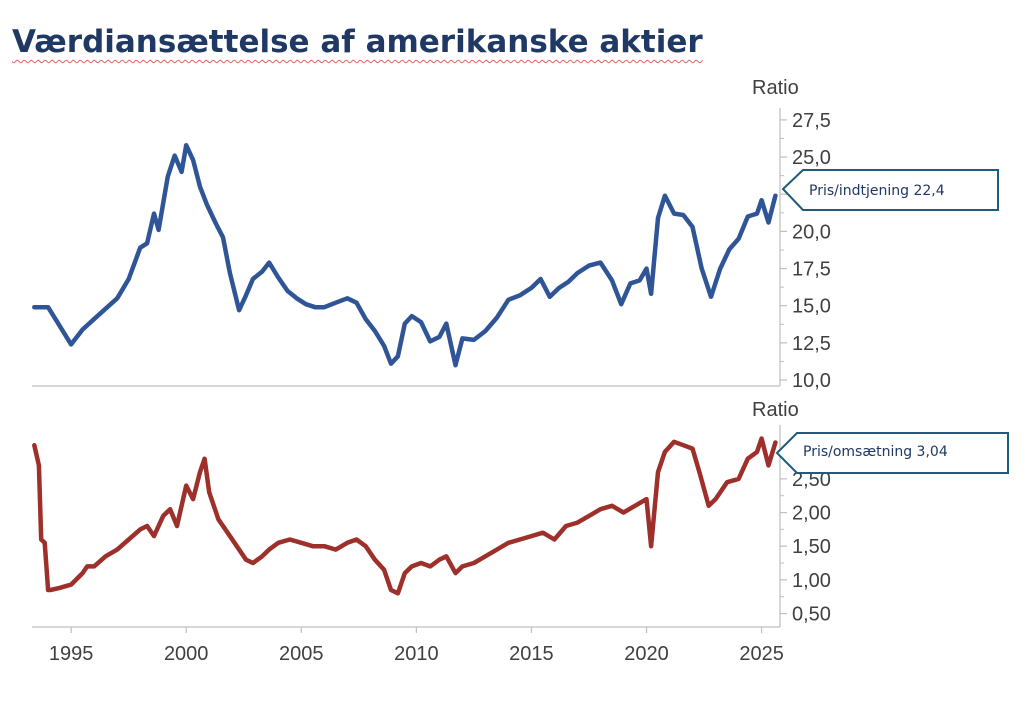  I want to click on pe-y-tick-label: 27,5, so click(811, 121).